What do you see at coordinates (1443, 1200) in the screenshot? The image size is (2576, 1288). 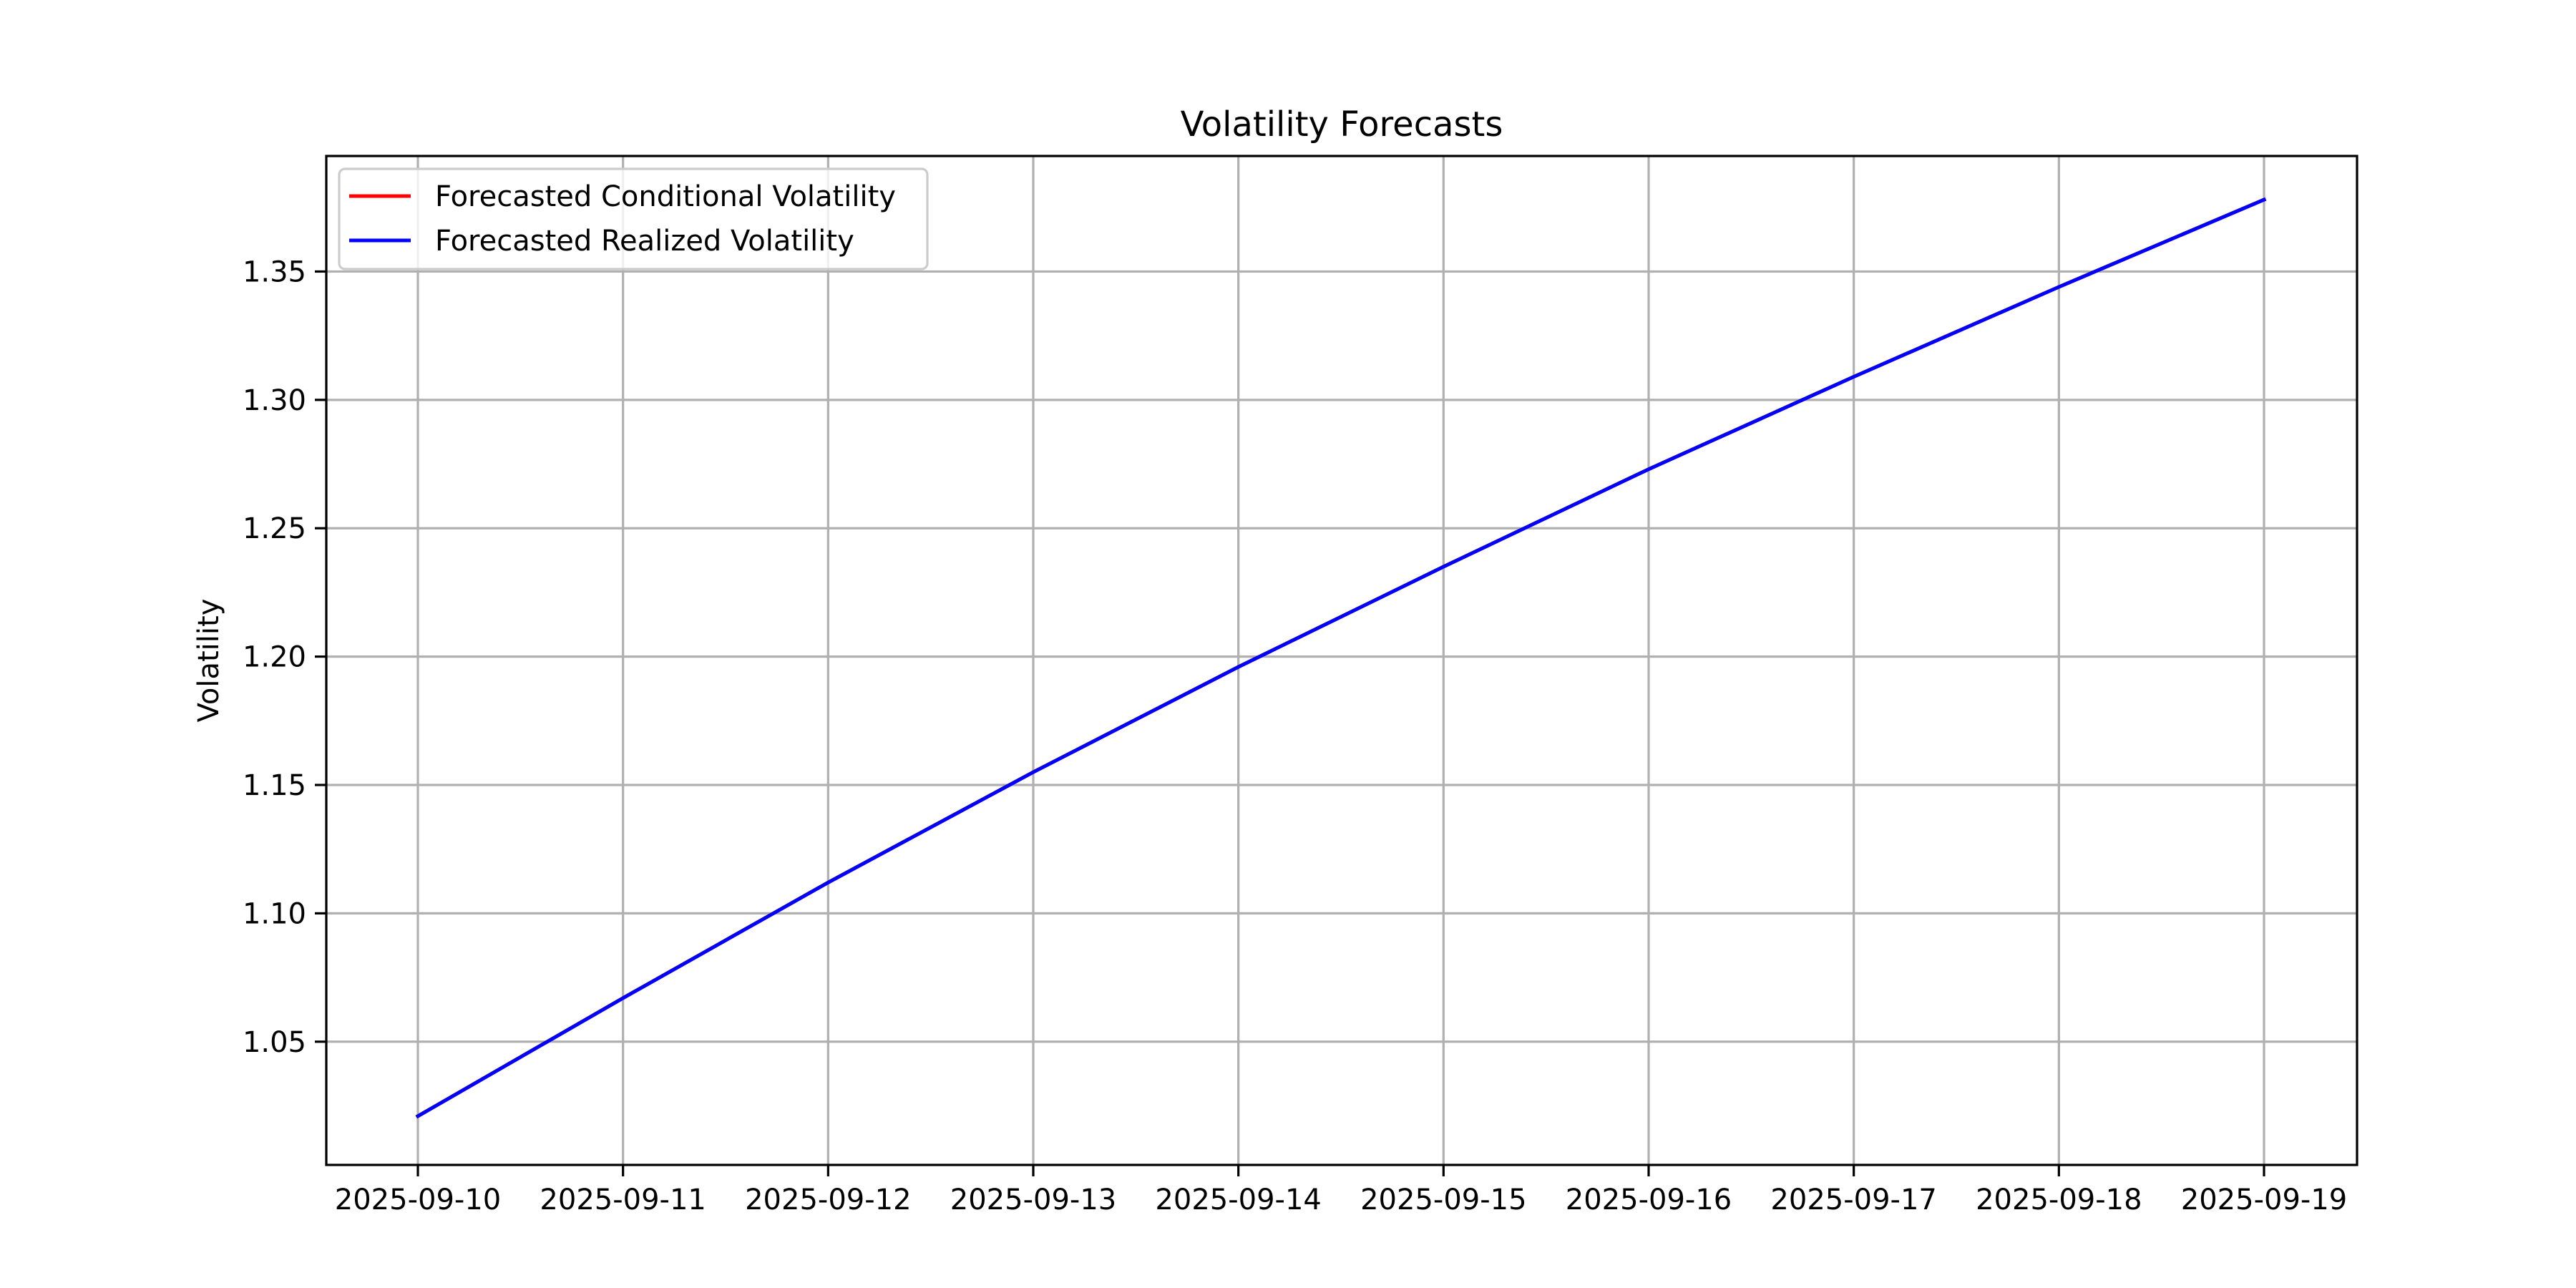 I see `x-tick-label: 2025-09-15` at bounding box center [1443, 1200].